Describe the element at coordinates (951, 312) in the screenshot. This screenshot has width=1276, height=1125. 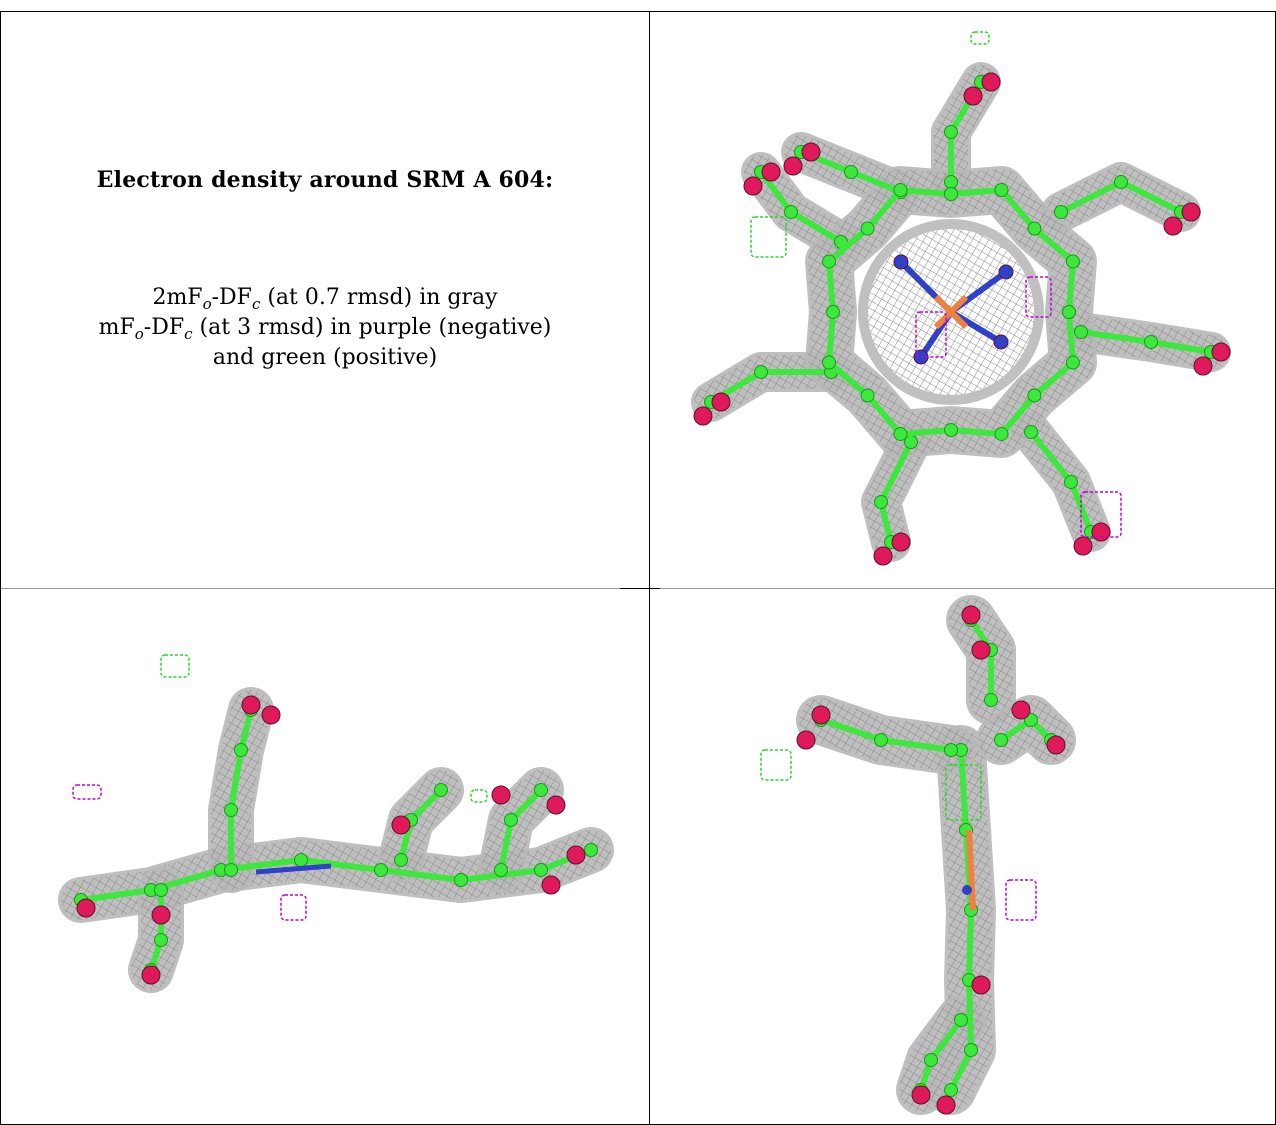
I see `iron-center` at that location.